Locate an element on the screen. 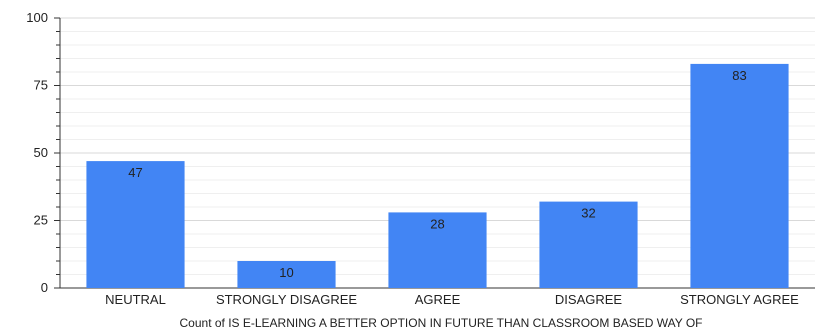 Image resolution: width=835 pixels, height=336 pixels. x-tick-label: NEUTRAL is located at coordinates (135, 299).